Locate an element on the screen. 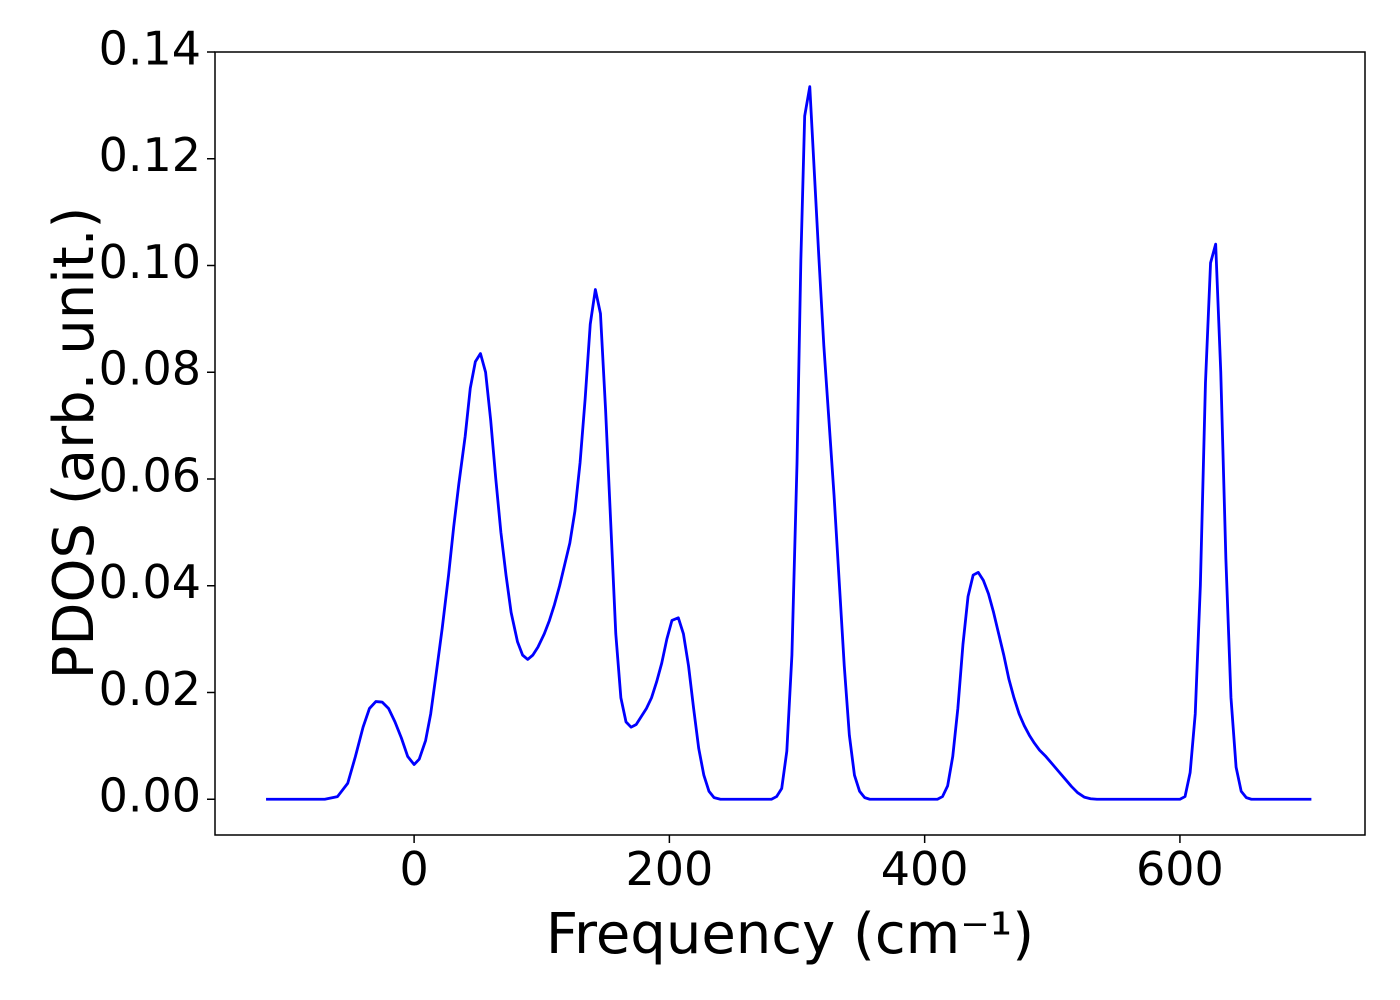 The height and width of the screenshot is (1000, 1400). x-tick-label: 400 is located at coordinates (925, 869).